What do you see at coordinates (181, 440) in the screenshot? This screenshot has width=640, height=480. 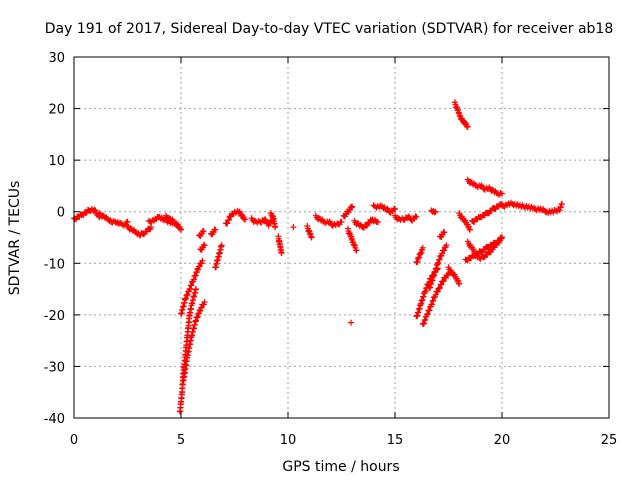 I see `x-tick-label: 5` at bounding box center [181, 440].